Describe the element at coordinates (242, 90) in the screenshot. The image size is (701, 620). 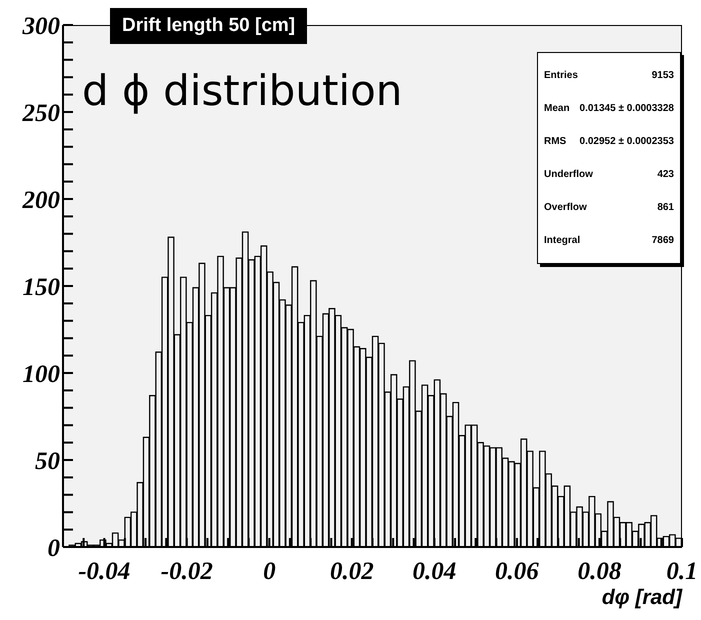
I see `annotation: d ϕ distribution` at that location.